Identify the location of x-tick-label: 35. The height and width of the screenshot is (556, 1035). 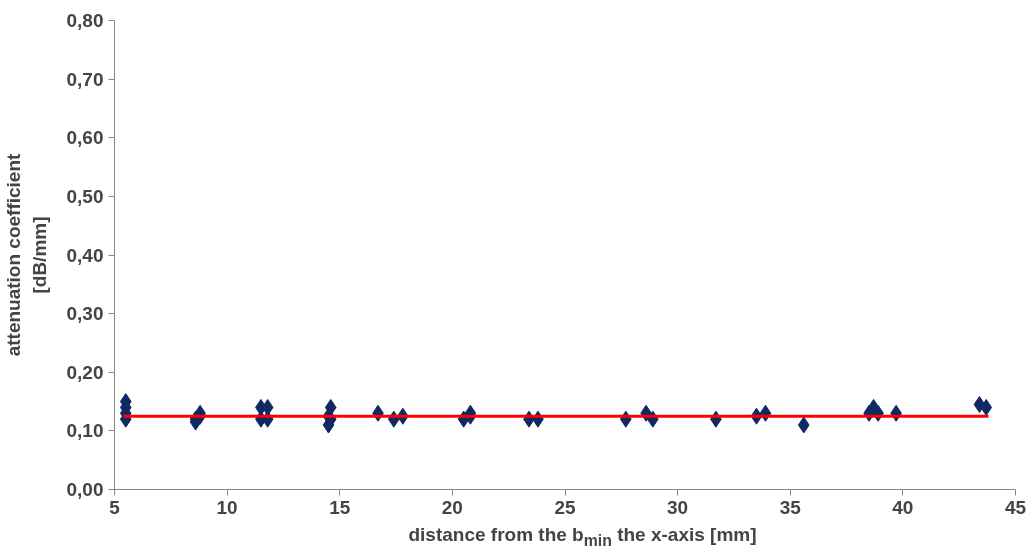
(790, 507).